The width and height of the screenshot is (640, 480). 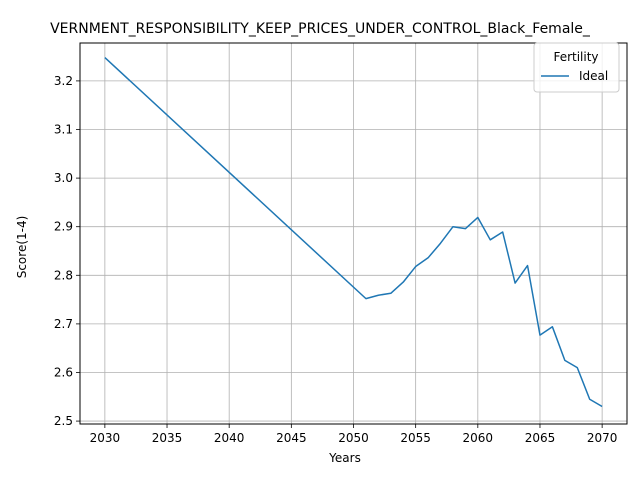 What do you see at coordinates (575, 57) in the screenshot?
I see `legend-title: Fertility` at bounding box center [575, 57].